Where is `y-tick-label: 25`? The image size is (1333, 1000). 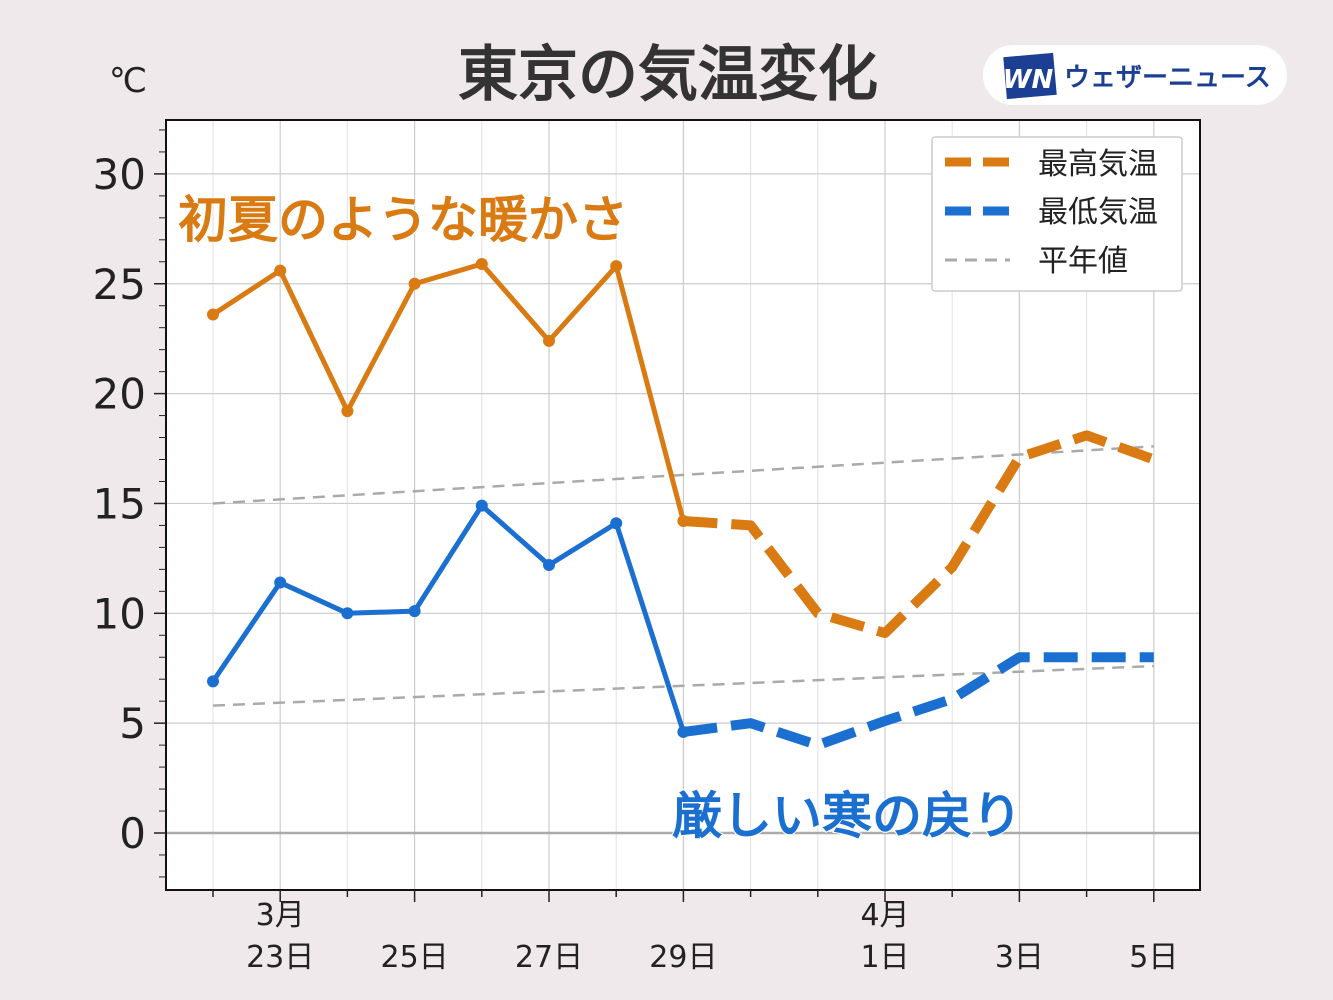 y-tick-label: 25 is located at coordinates (119, 284).